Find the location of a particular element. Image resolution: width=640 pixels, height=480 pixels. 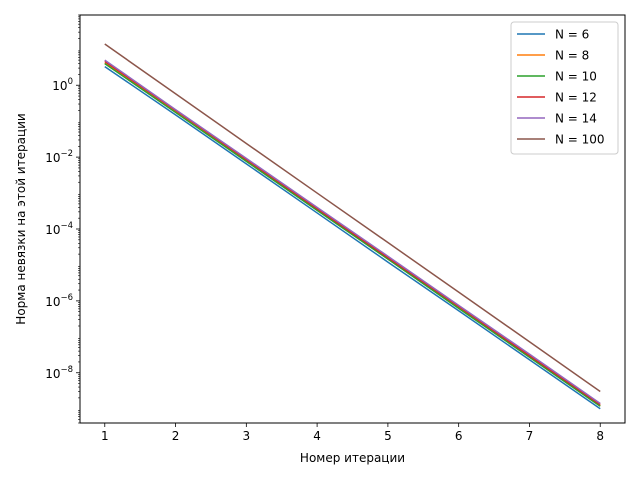

x-tick-label: 3 is located at coordinates (247, 436).